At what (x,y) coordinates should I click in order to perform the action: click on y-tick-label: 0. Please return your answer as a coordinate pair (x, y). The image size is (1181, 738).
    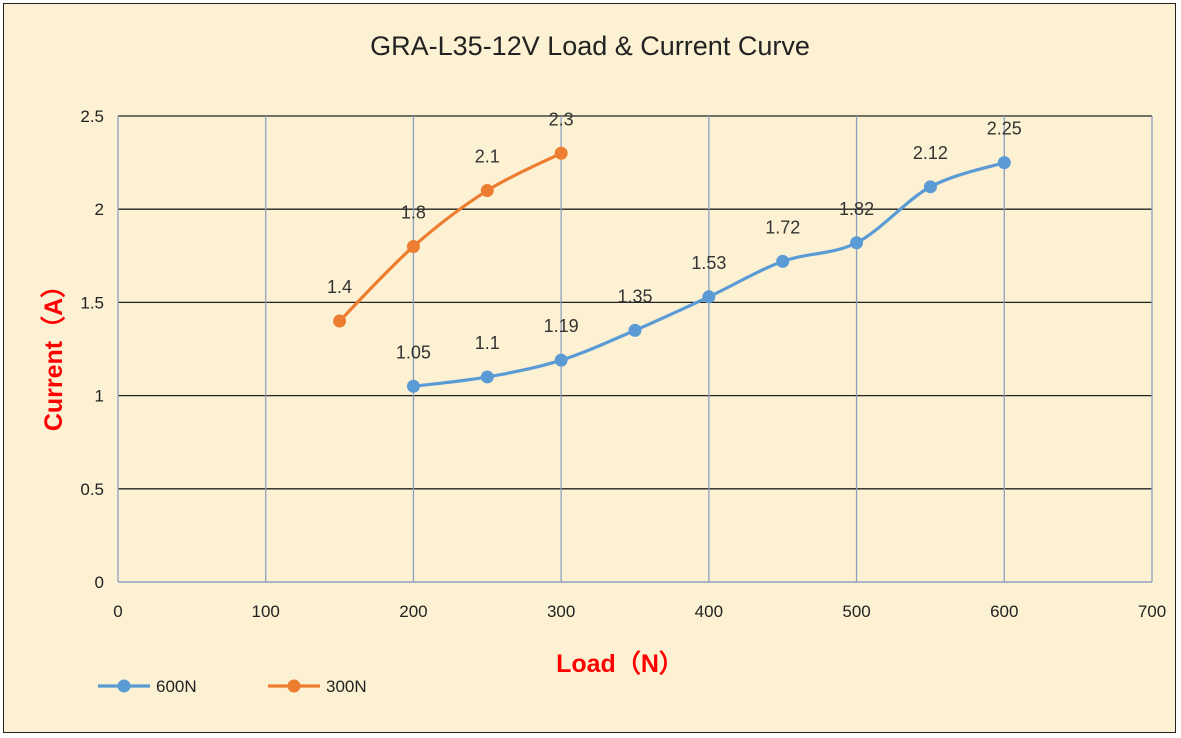
    Looking at the image, I should click on (99, 582).